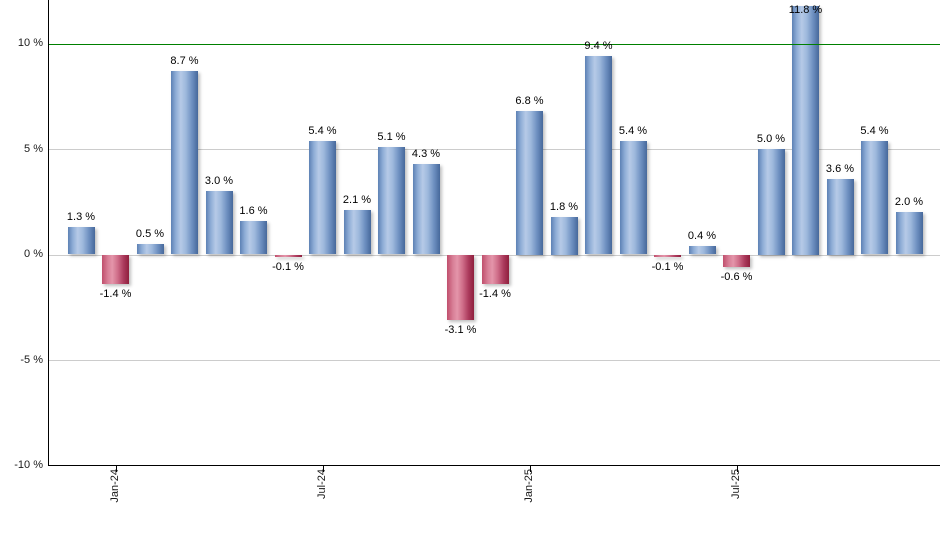 This screenshot has width=940, height=550. What do you see at coordinates (736, 277) in the screenshot?
I see `bar-value-label: -0.6 %` at bounding box center [736, 277].